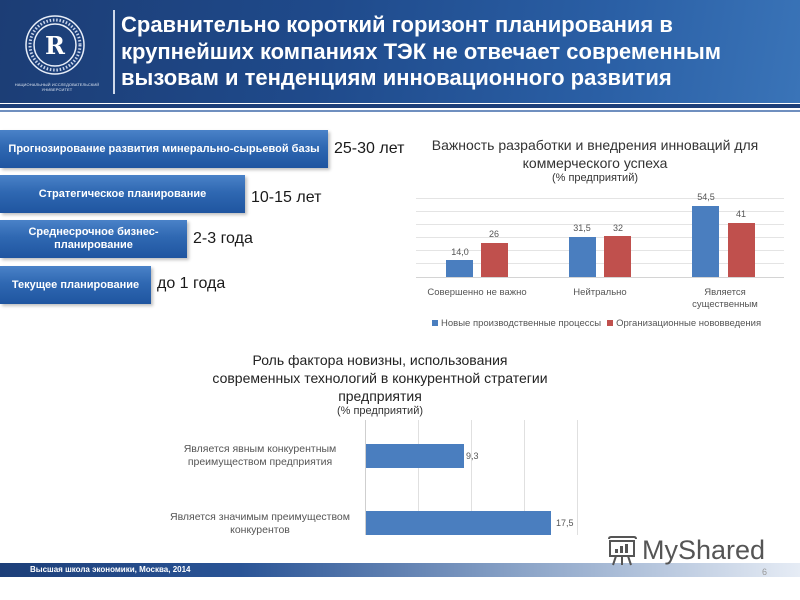 The image size is (800, 600). Describe the element at coordinates (704, 550) in the screenshot. I see `watermark-text: MyShared` at that location.